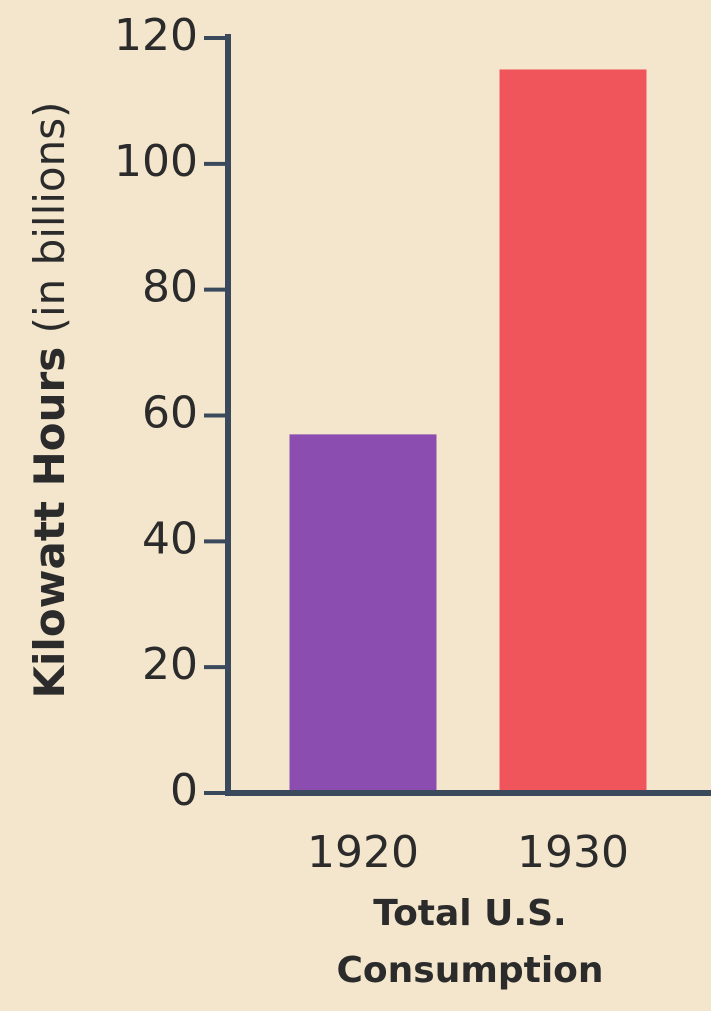 The height and width of the screenshot is (1011, 711). What do you see at coordinates (156, 161) in the screenshot?
I see `y-tick-label: 100` at bounding box center [156, 161].